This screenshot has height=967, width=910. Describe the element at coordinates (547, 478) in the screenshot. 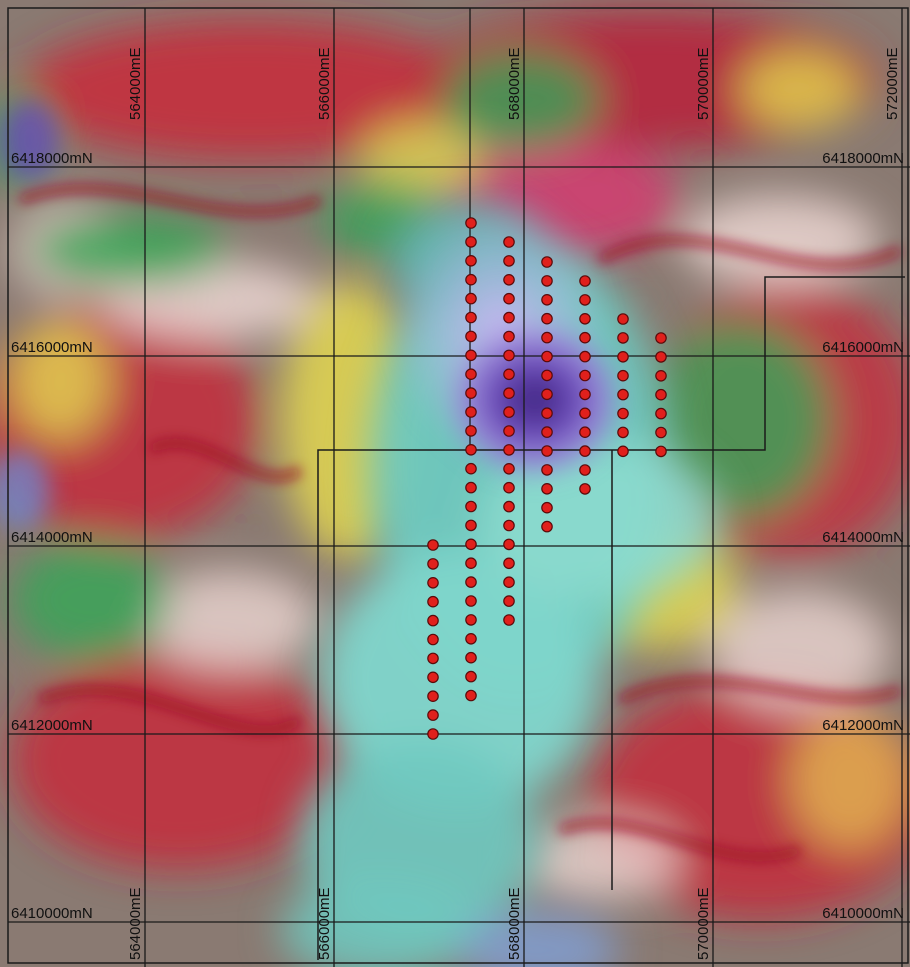

I see `sample-points` at that location.